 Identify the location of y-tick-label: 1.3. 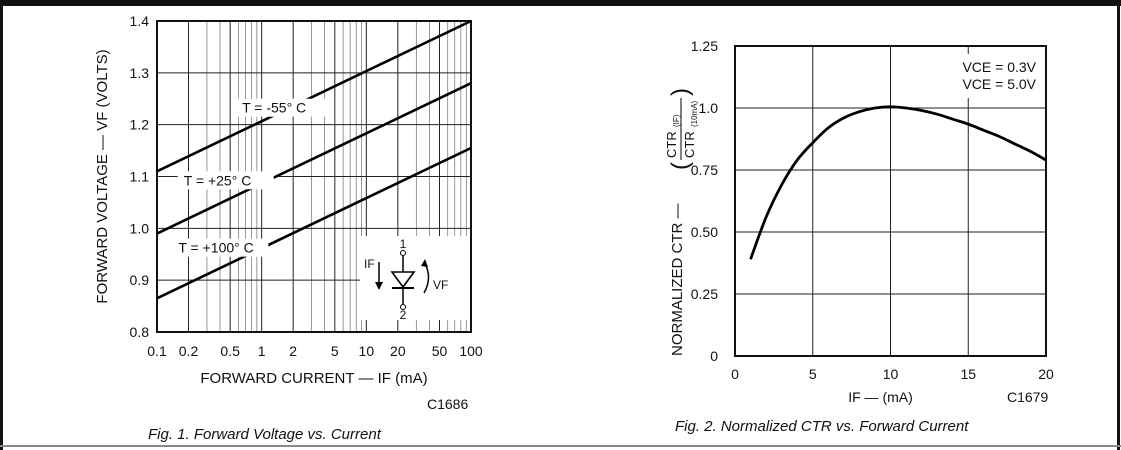
(140, 73).